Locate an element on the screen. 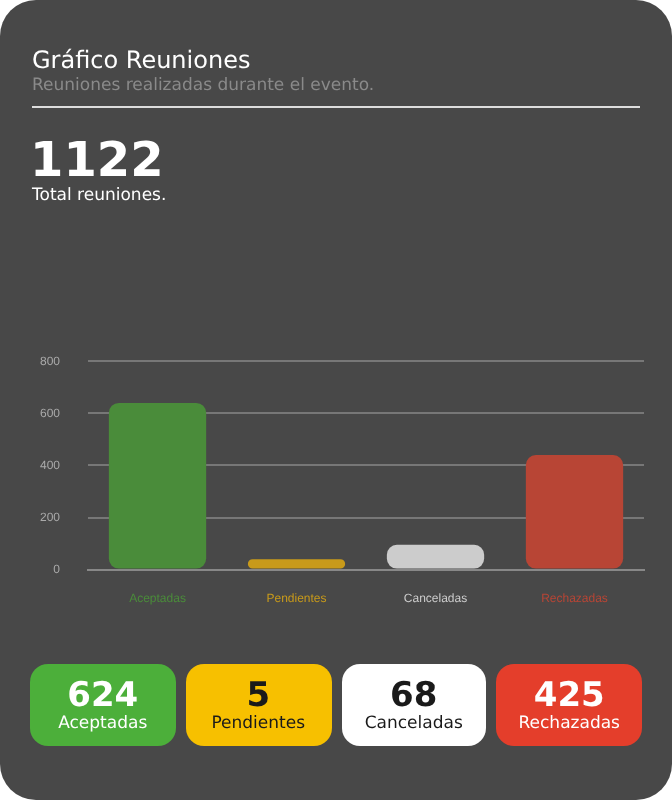  category-label: Pendientes is located at coordinates (258, 723).